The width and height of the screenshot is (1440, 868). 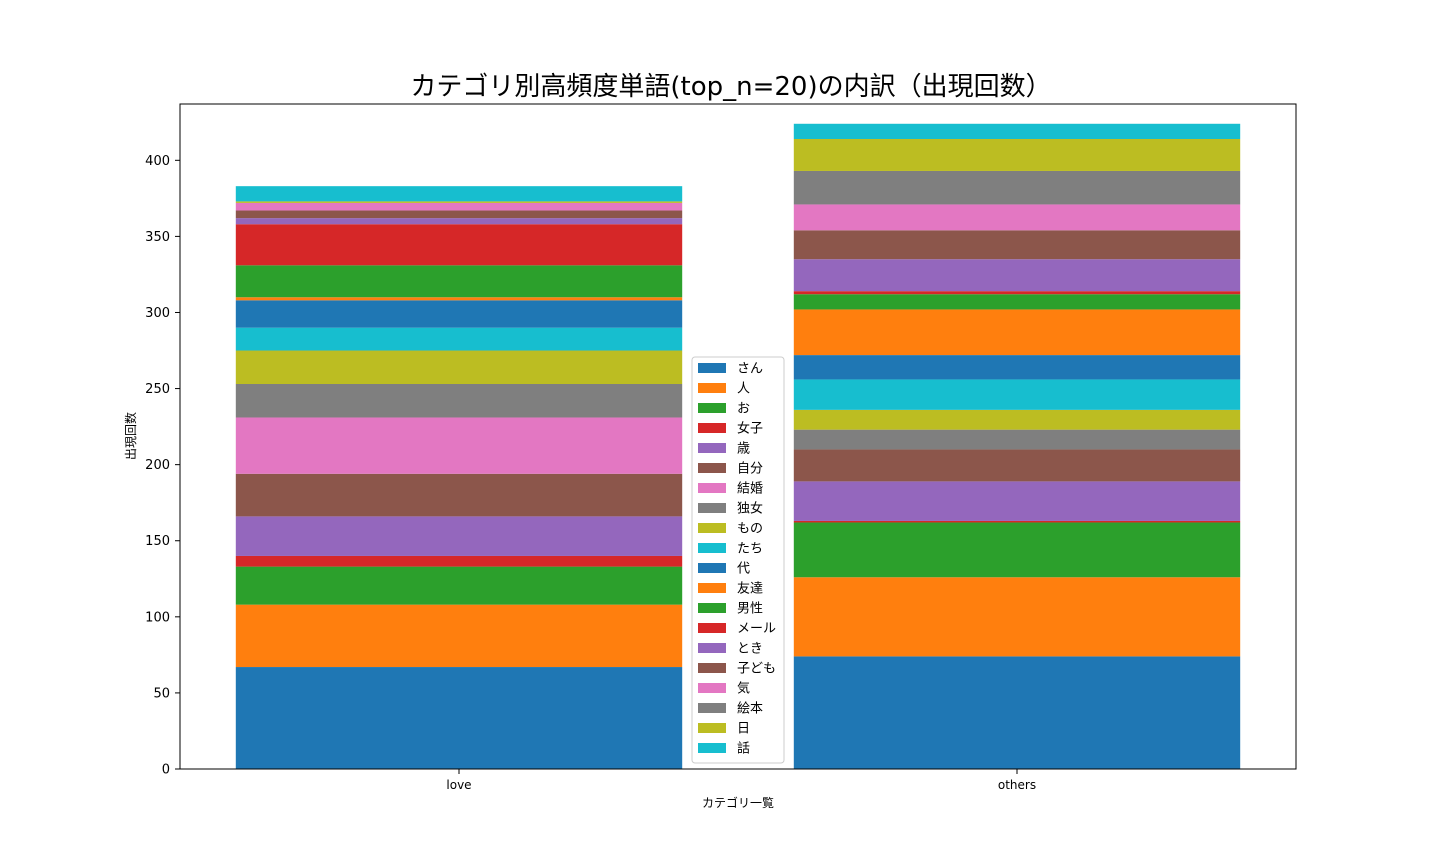 What do you see at coordinates (161, 693) in the screenshot?
I see `y-tick-label-1: 50` at bounding box center [161, 693].